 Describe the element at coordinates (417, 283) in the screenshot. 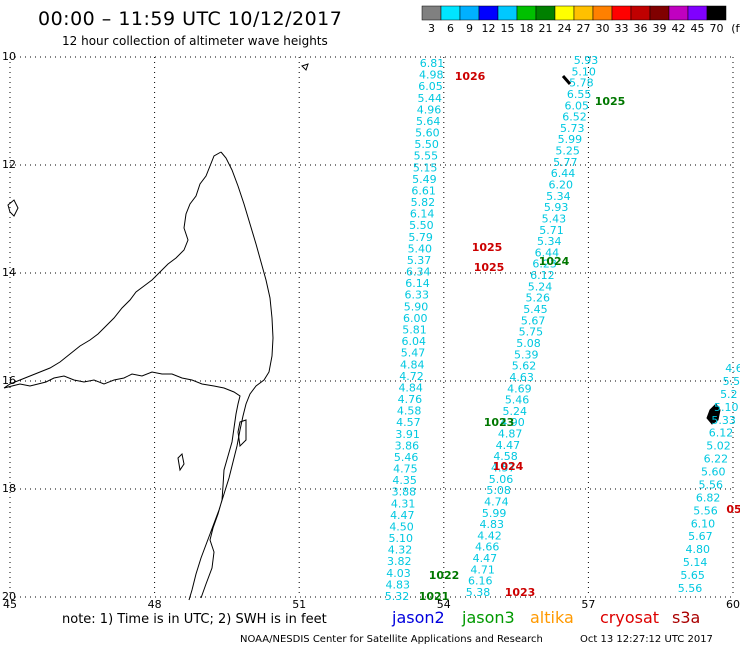

I see `swh-value: 6.14` at that location.